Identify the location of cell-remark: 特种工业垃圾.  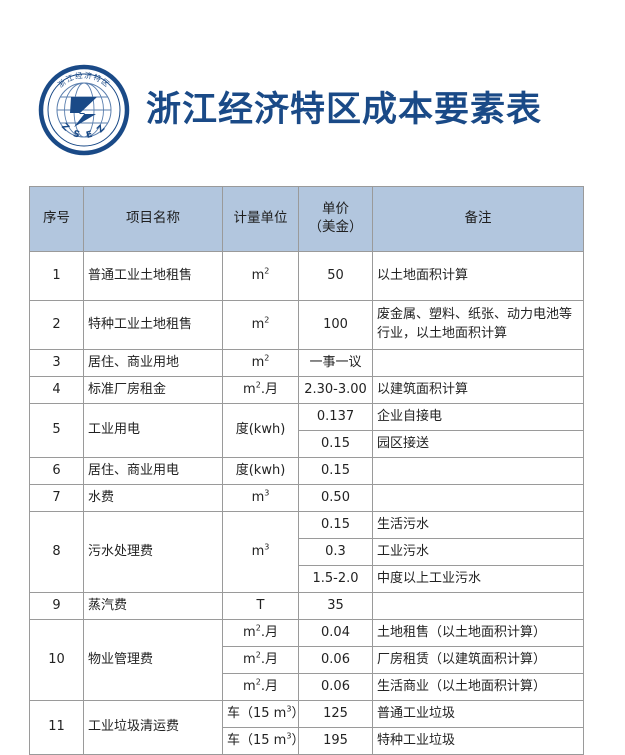
(478, 741).